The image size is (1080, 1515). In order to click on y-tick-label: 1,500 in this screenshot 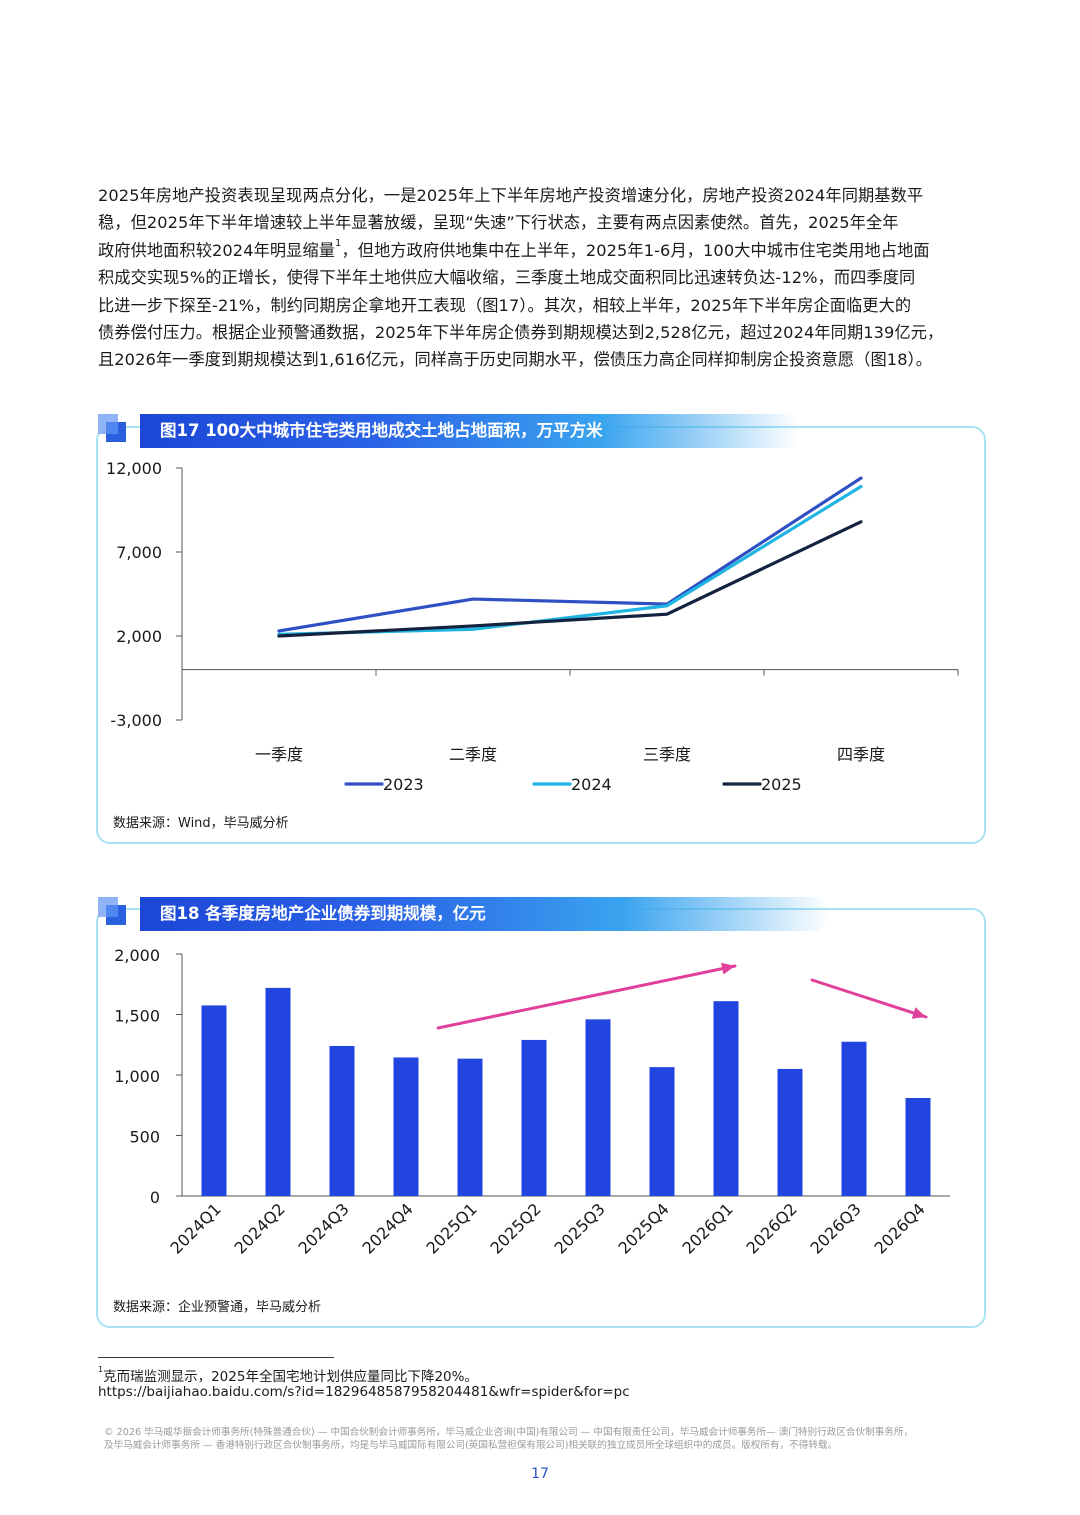, I will do `click(137, 1016)`.